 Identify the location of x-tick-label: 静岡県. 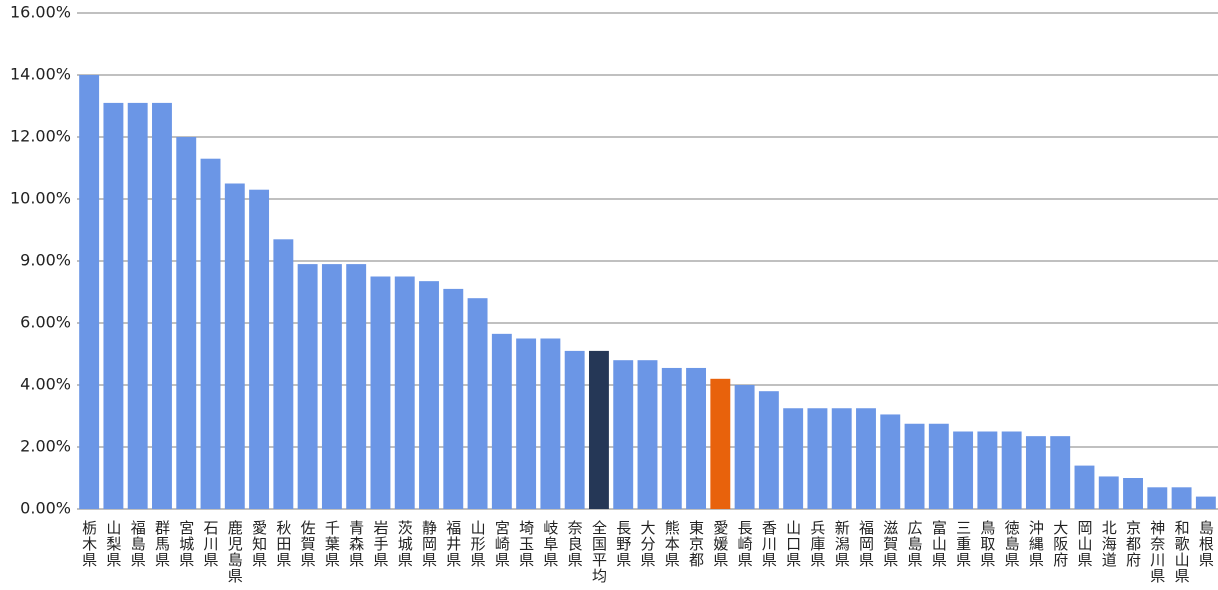
(429, 544).